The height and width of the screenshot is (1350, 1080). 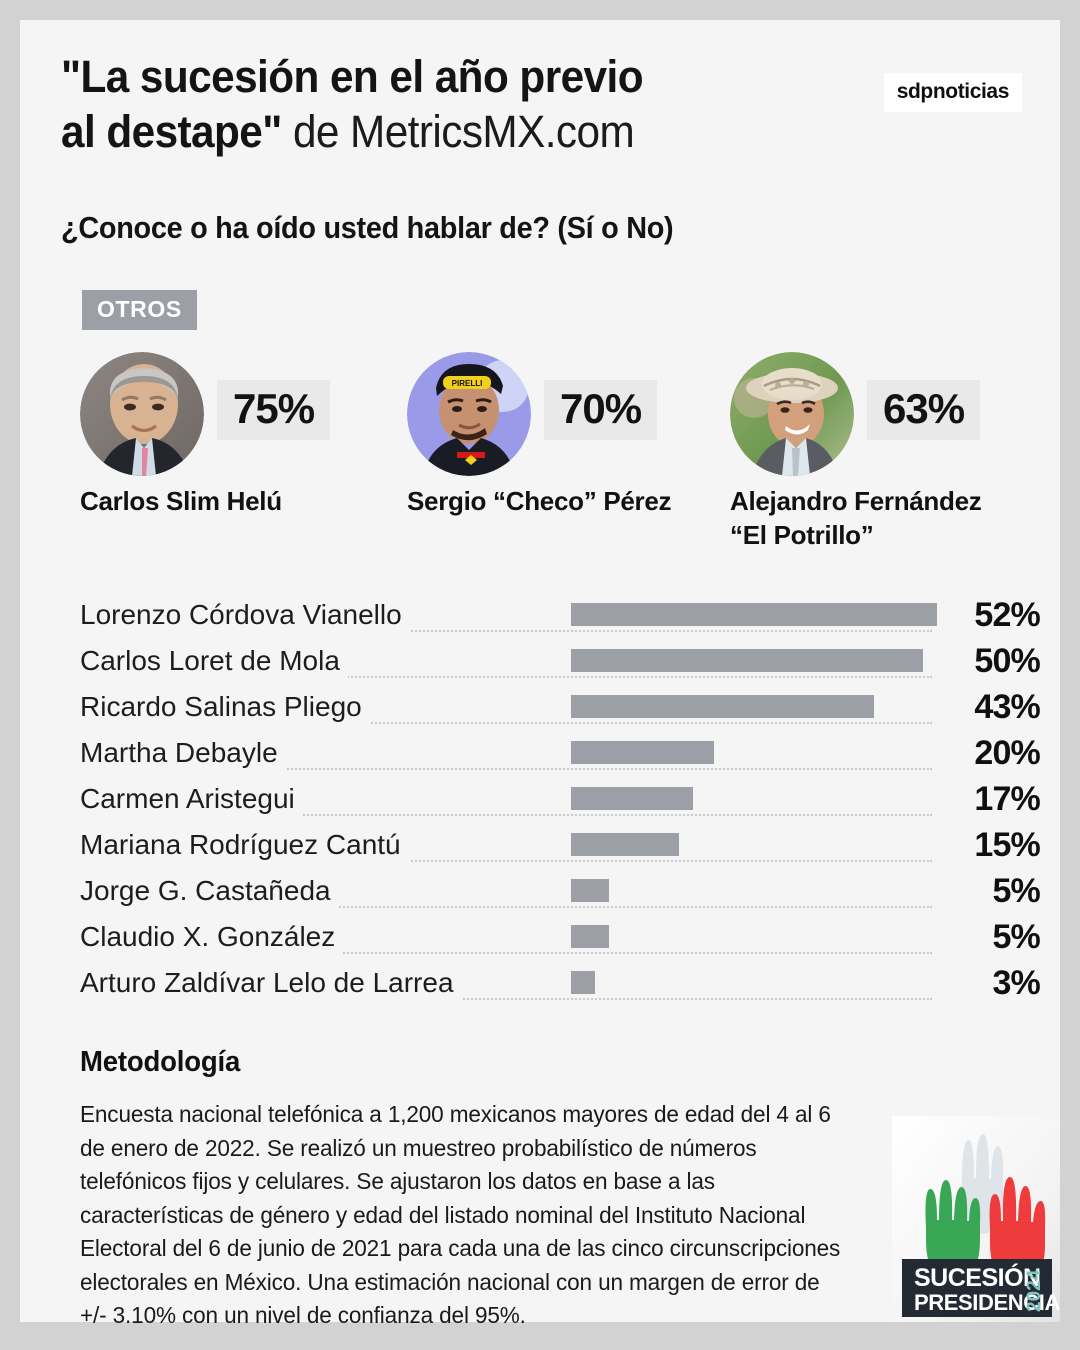 What do you see at coordinates (1007, 661) in the screenshot?
I see `bar-row-value: 50%` at bounding box center [1007, 661].